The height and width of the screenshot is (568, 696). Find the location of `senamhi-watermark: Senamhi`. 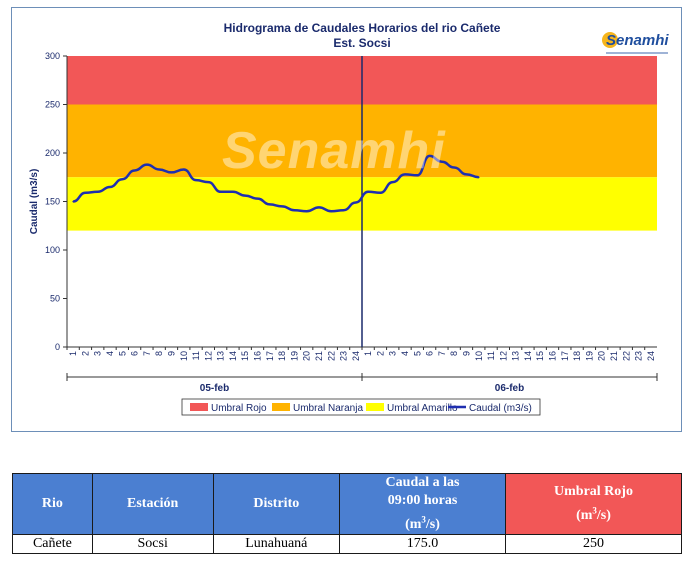

senamhi-watermark: Senamhi is located at coordinates (334, 151).